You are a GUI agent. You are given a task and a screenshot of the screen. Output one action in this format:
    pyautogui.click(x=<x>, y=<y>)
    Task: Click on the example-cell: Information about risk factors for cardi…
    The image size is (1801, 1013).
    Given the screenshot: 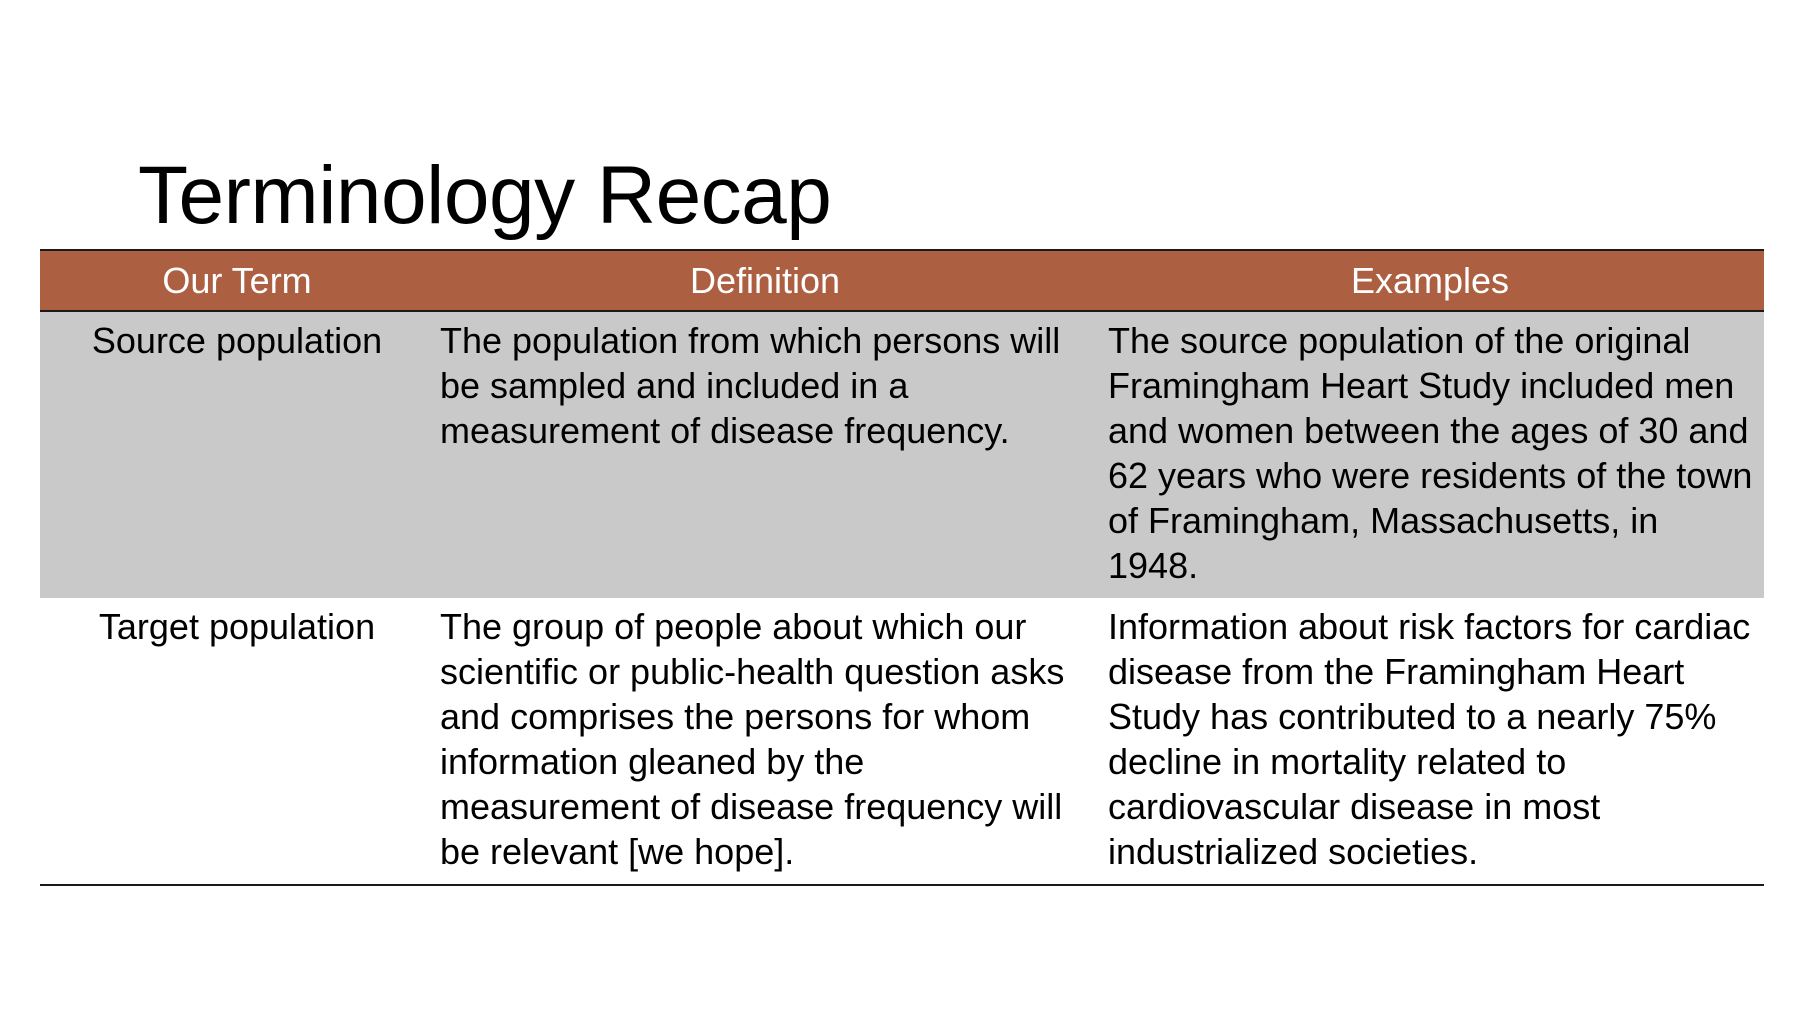 What is the action you would take?
    pyautogui.click(x=1430, y=742)
    